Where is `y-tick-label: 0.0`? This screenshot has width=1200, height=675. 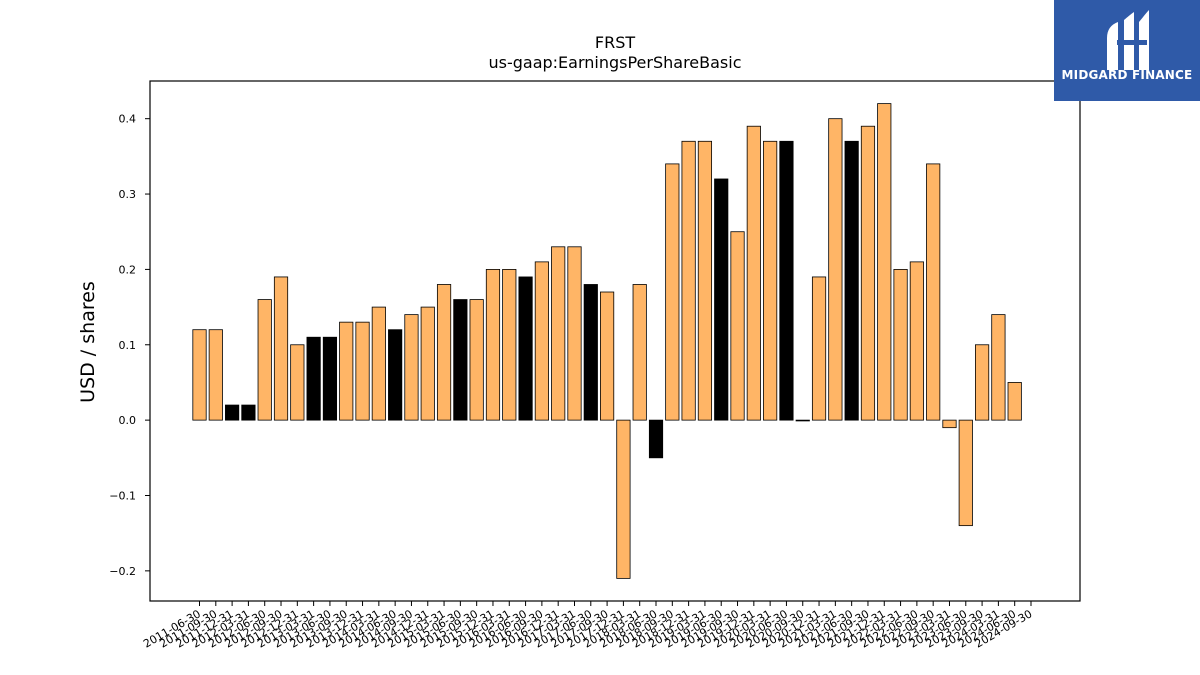
y-tick-label: 0.0 is located at coordinates (128, 420).